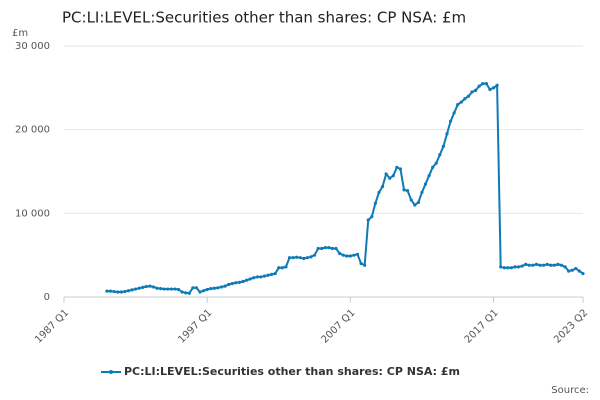 The height and width of the screenshot is (400, 600). I want to click on source: Source:, so click(570, 390).